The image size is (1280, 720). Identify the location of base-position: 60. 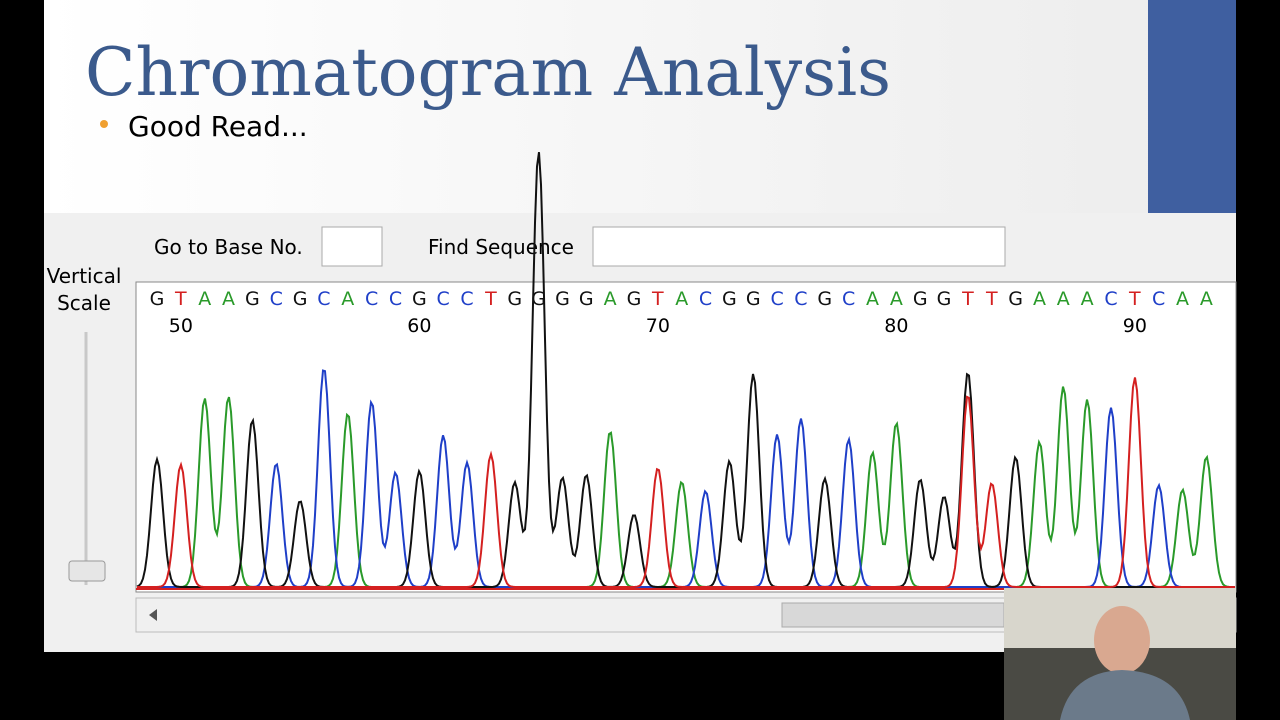
(419, 326).